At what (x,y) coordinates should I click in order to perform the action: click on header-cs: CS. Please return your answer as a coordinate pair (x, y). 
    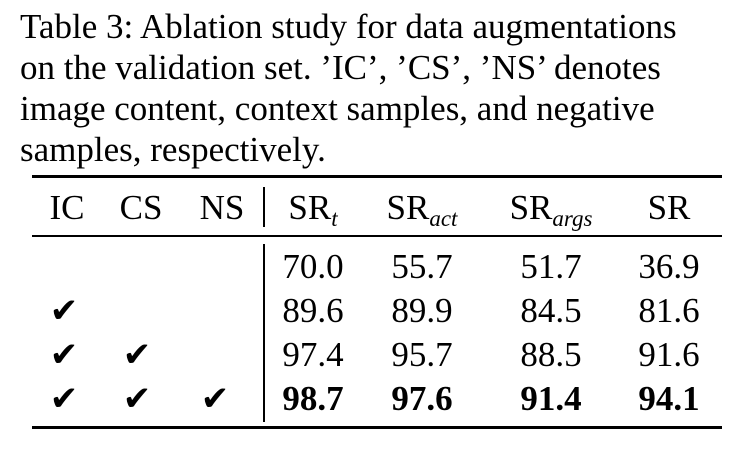
    Looking at the image, I should click on (141, 207).